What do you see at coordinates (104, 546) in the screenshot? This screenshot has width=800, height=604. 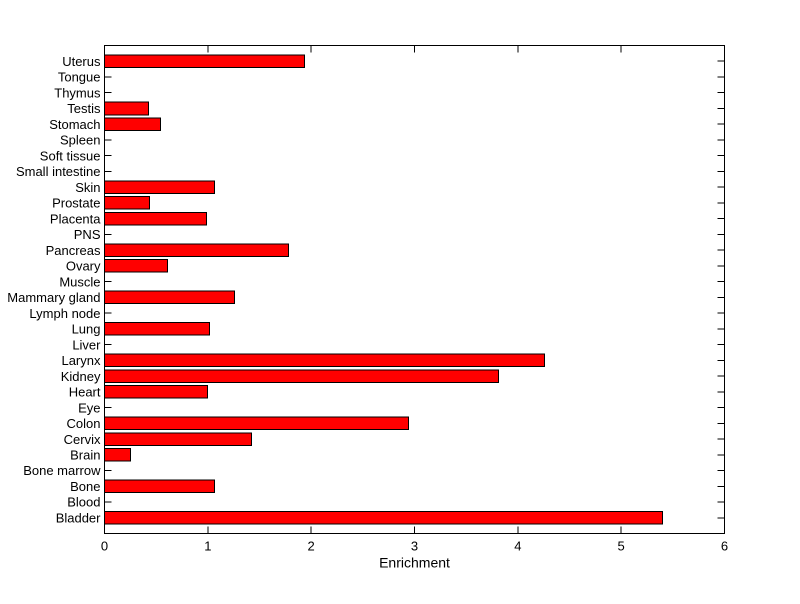 I see `svg-text: 0` at bounding box center [104, 546].